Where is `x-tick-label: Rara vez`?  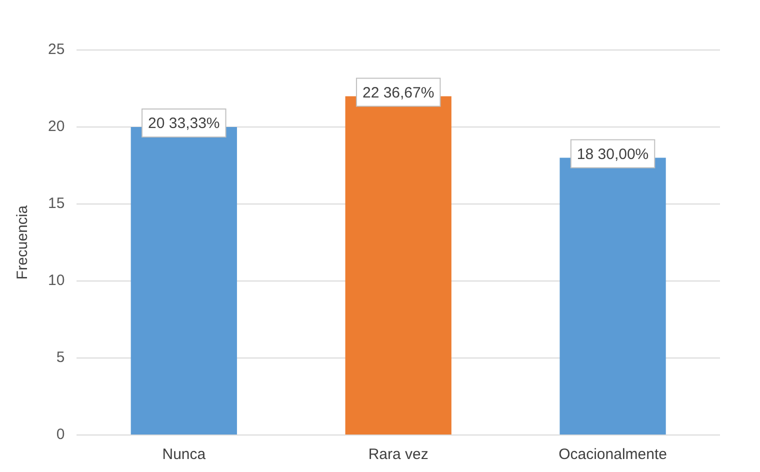 x-tick-label: Rara vez is located at coordinates (398, 455).